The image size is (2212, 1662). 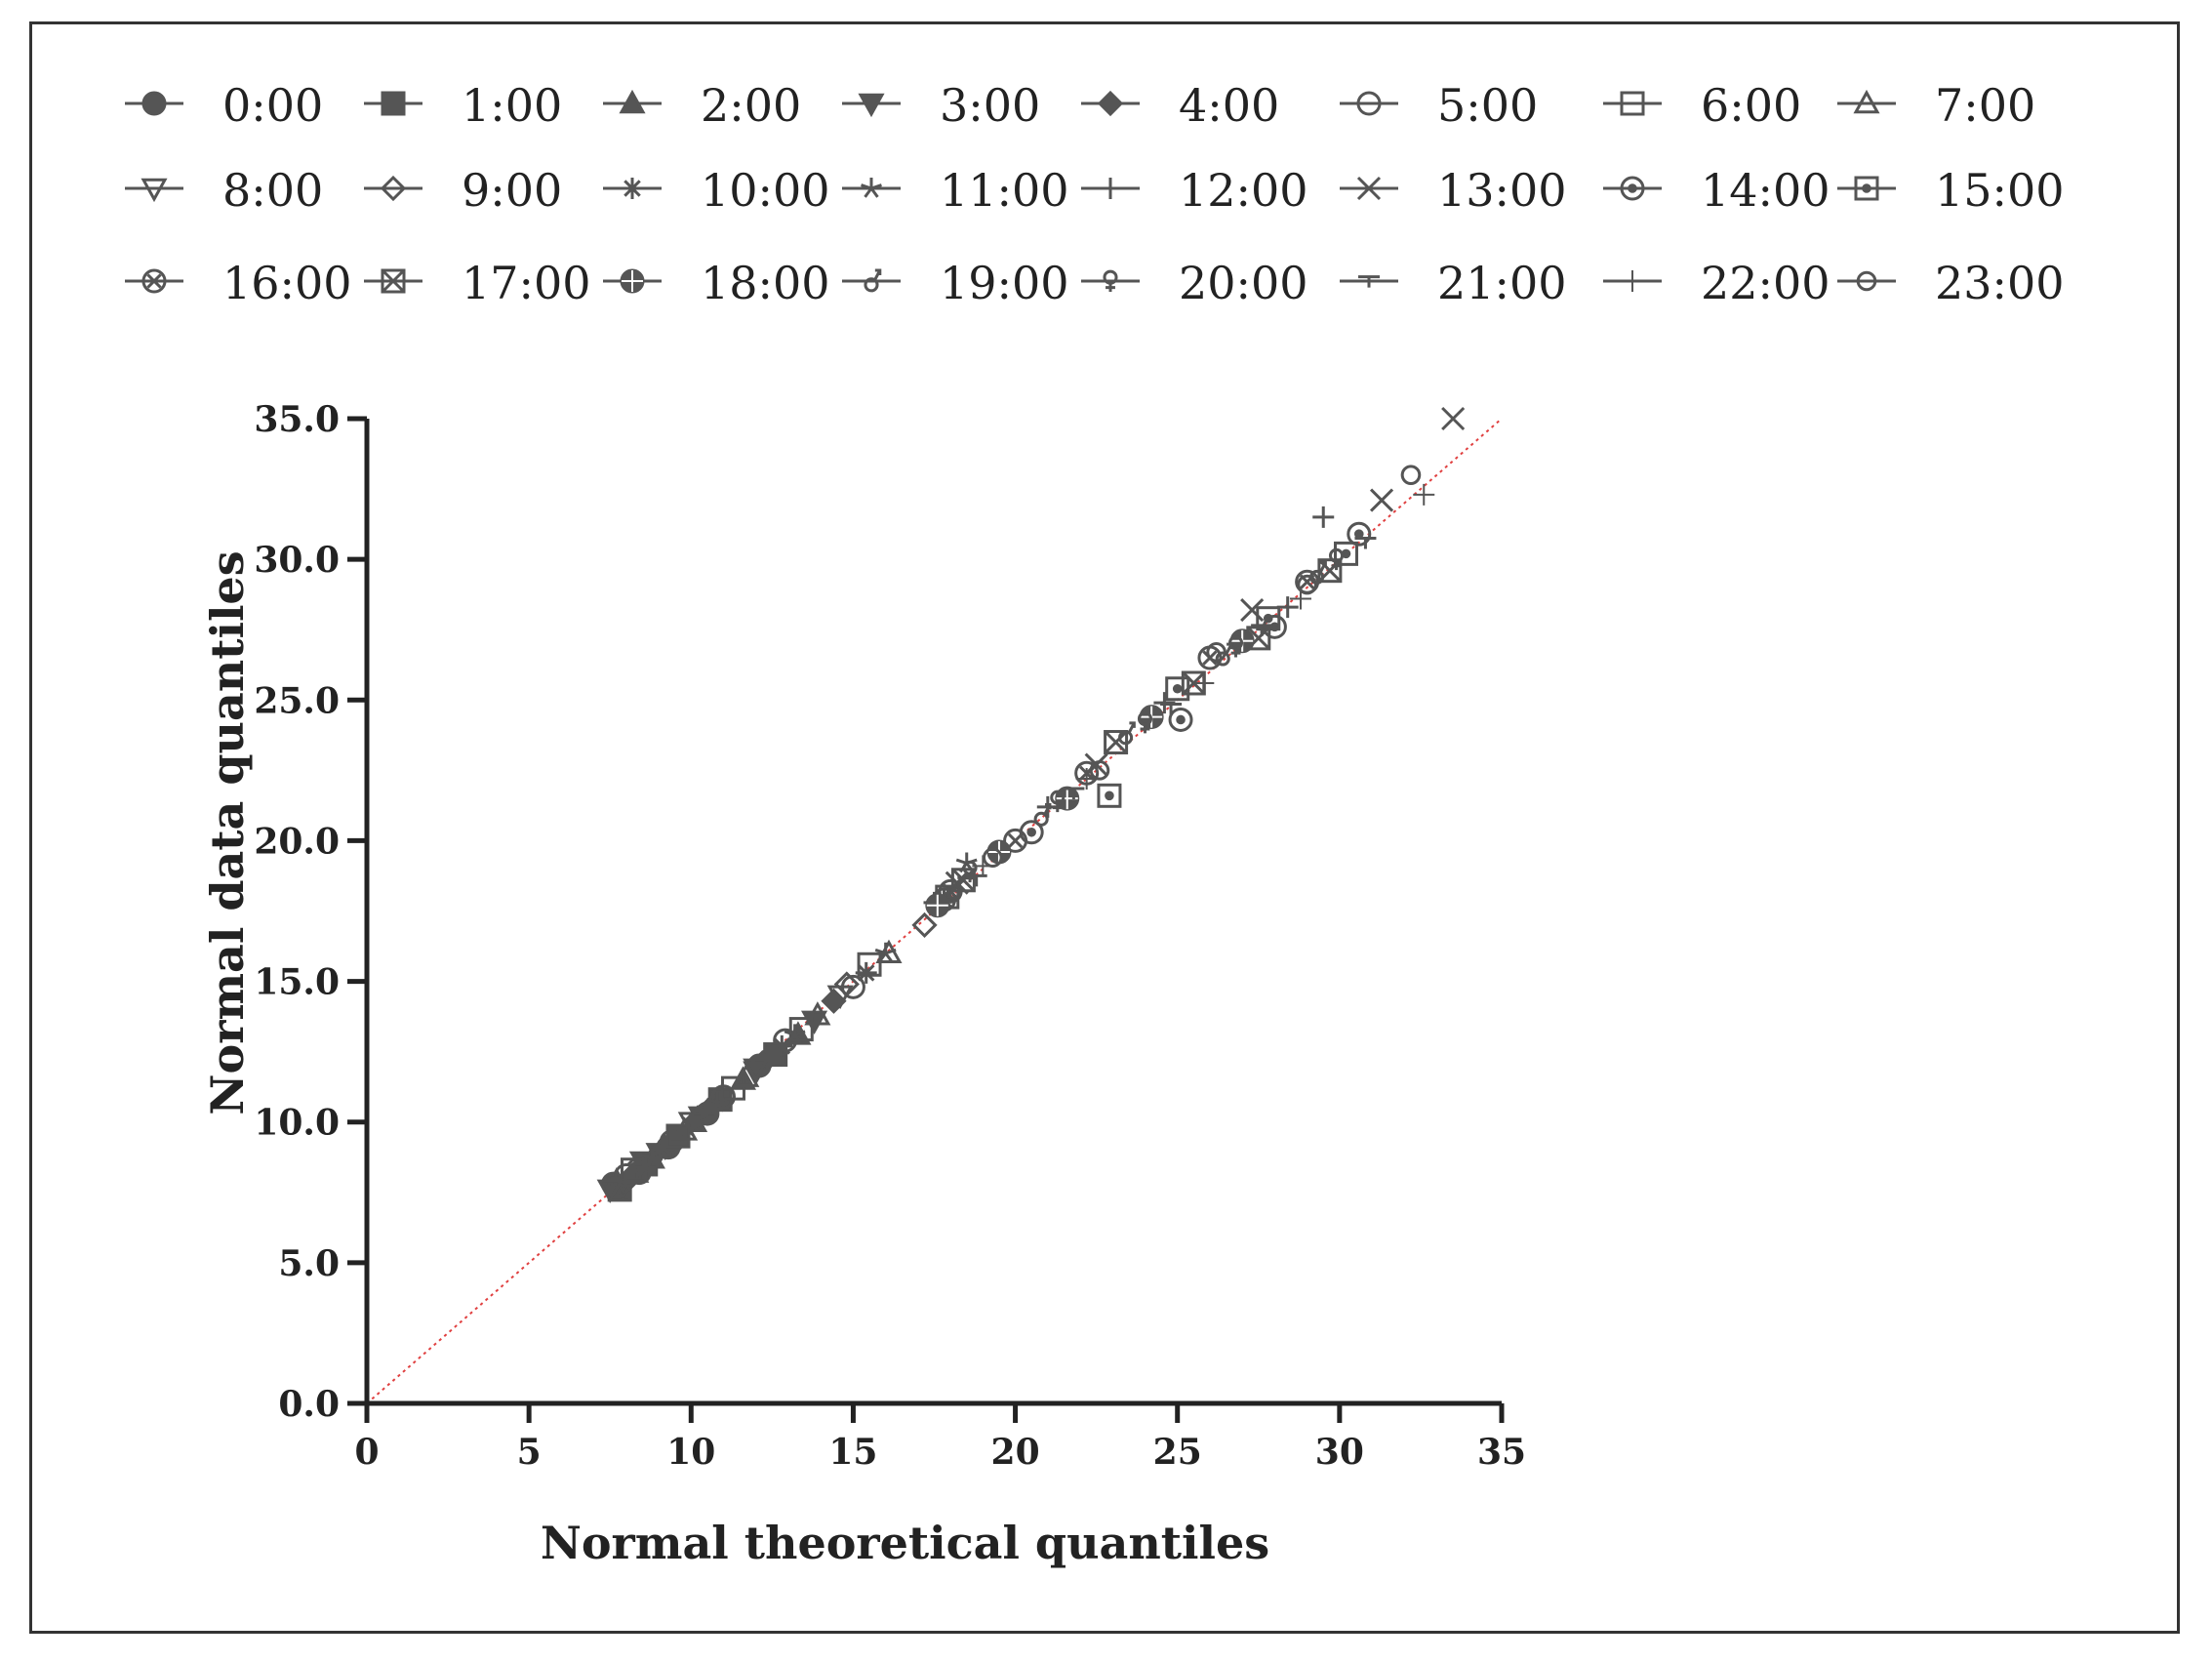 I want to click on legend-label: 5:00, so click(x=1487, y=105).